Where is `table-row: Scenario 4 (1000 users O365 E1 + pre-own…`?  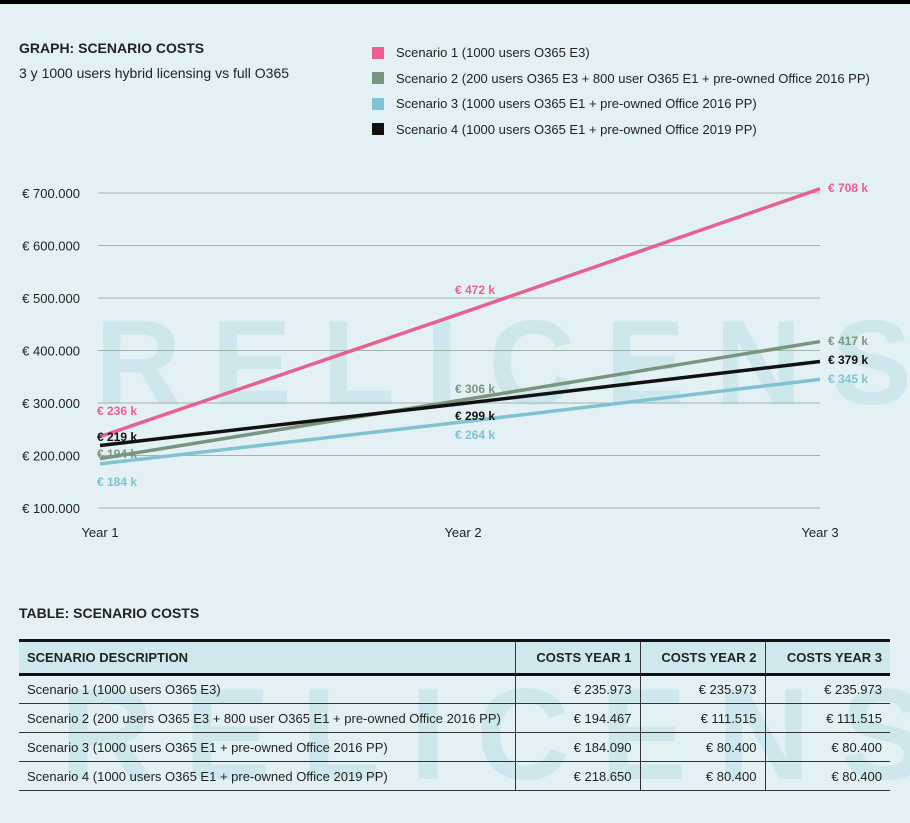 table-row: Scenario 4 (1000 users O365 E1 + pre-own… is located at coordinates (454, 776).